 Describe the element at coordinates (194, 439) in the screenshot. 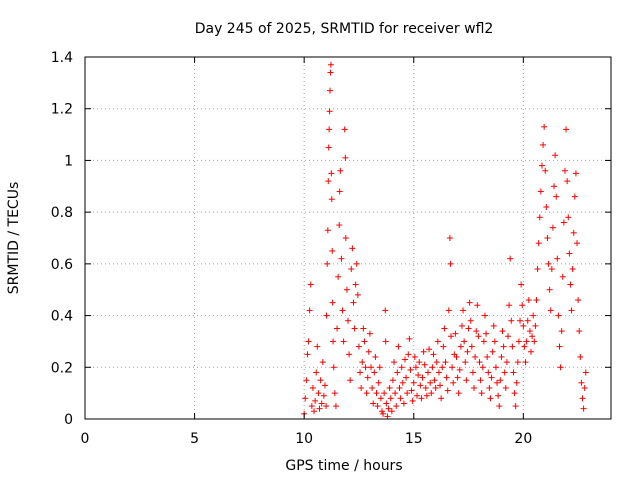

I see `x-tick-label: 5` at that location.